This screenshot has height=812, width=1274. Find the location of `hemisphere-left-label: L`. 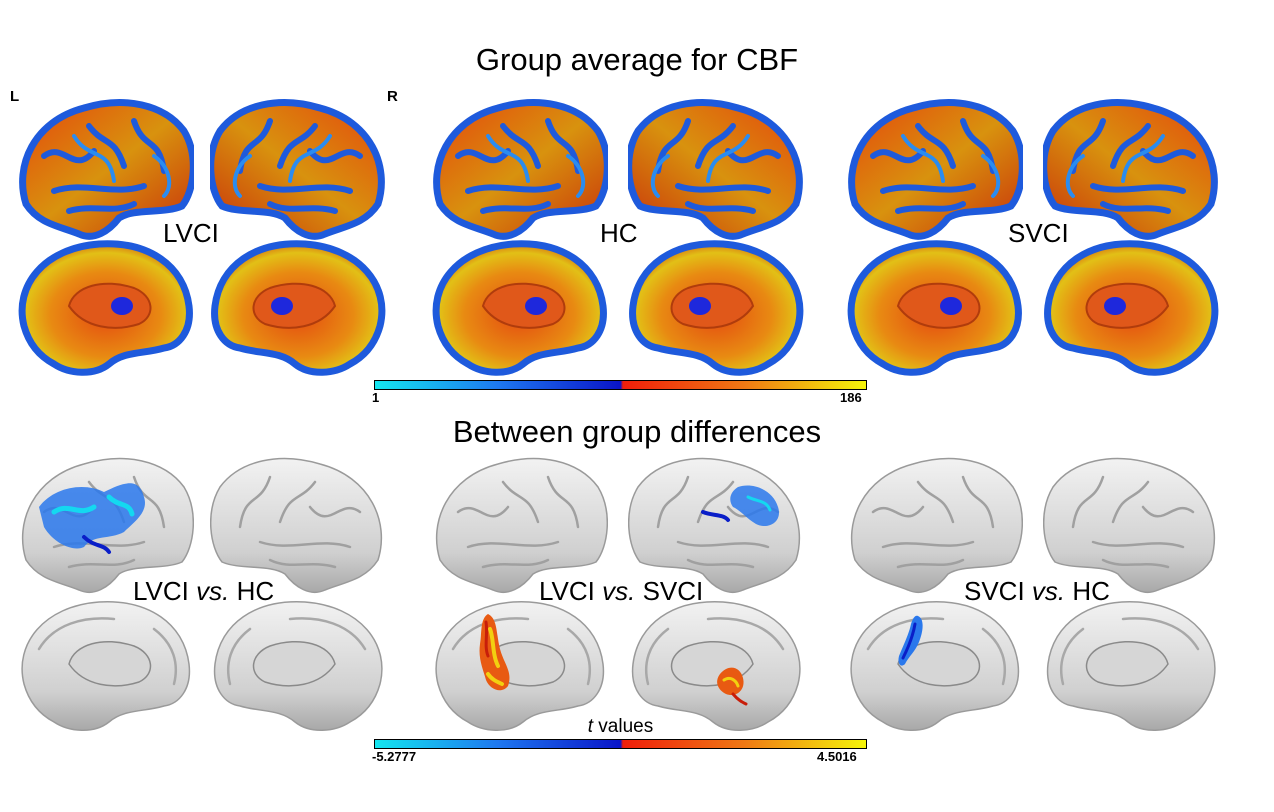

hemisphere-left-label: L is located at coordinates (15, 96).